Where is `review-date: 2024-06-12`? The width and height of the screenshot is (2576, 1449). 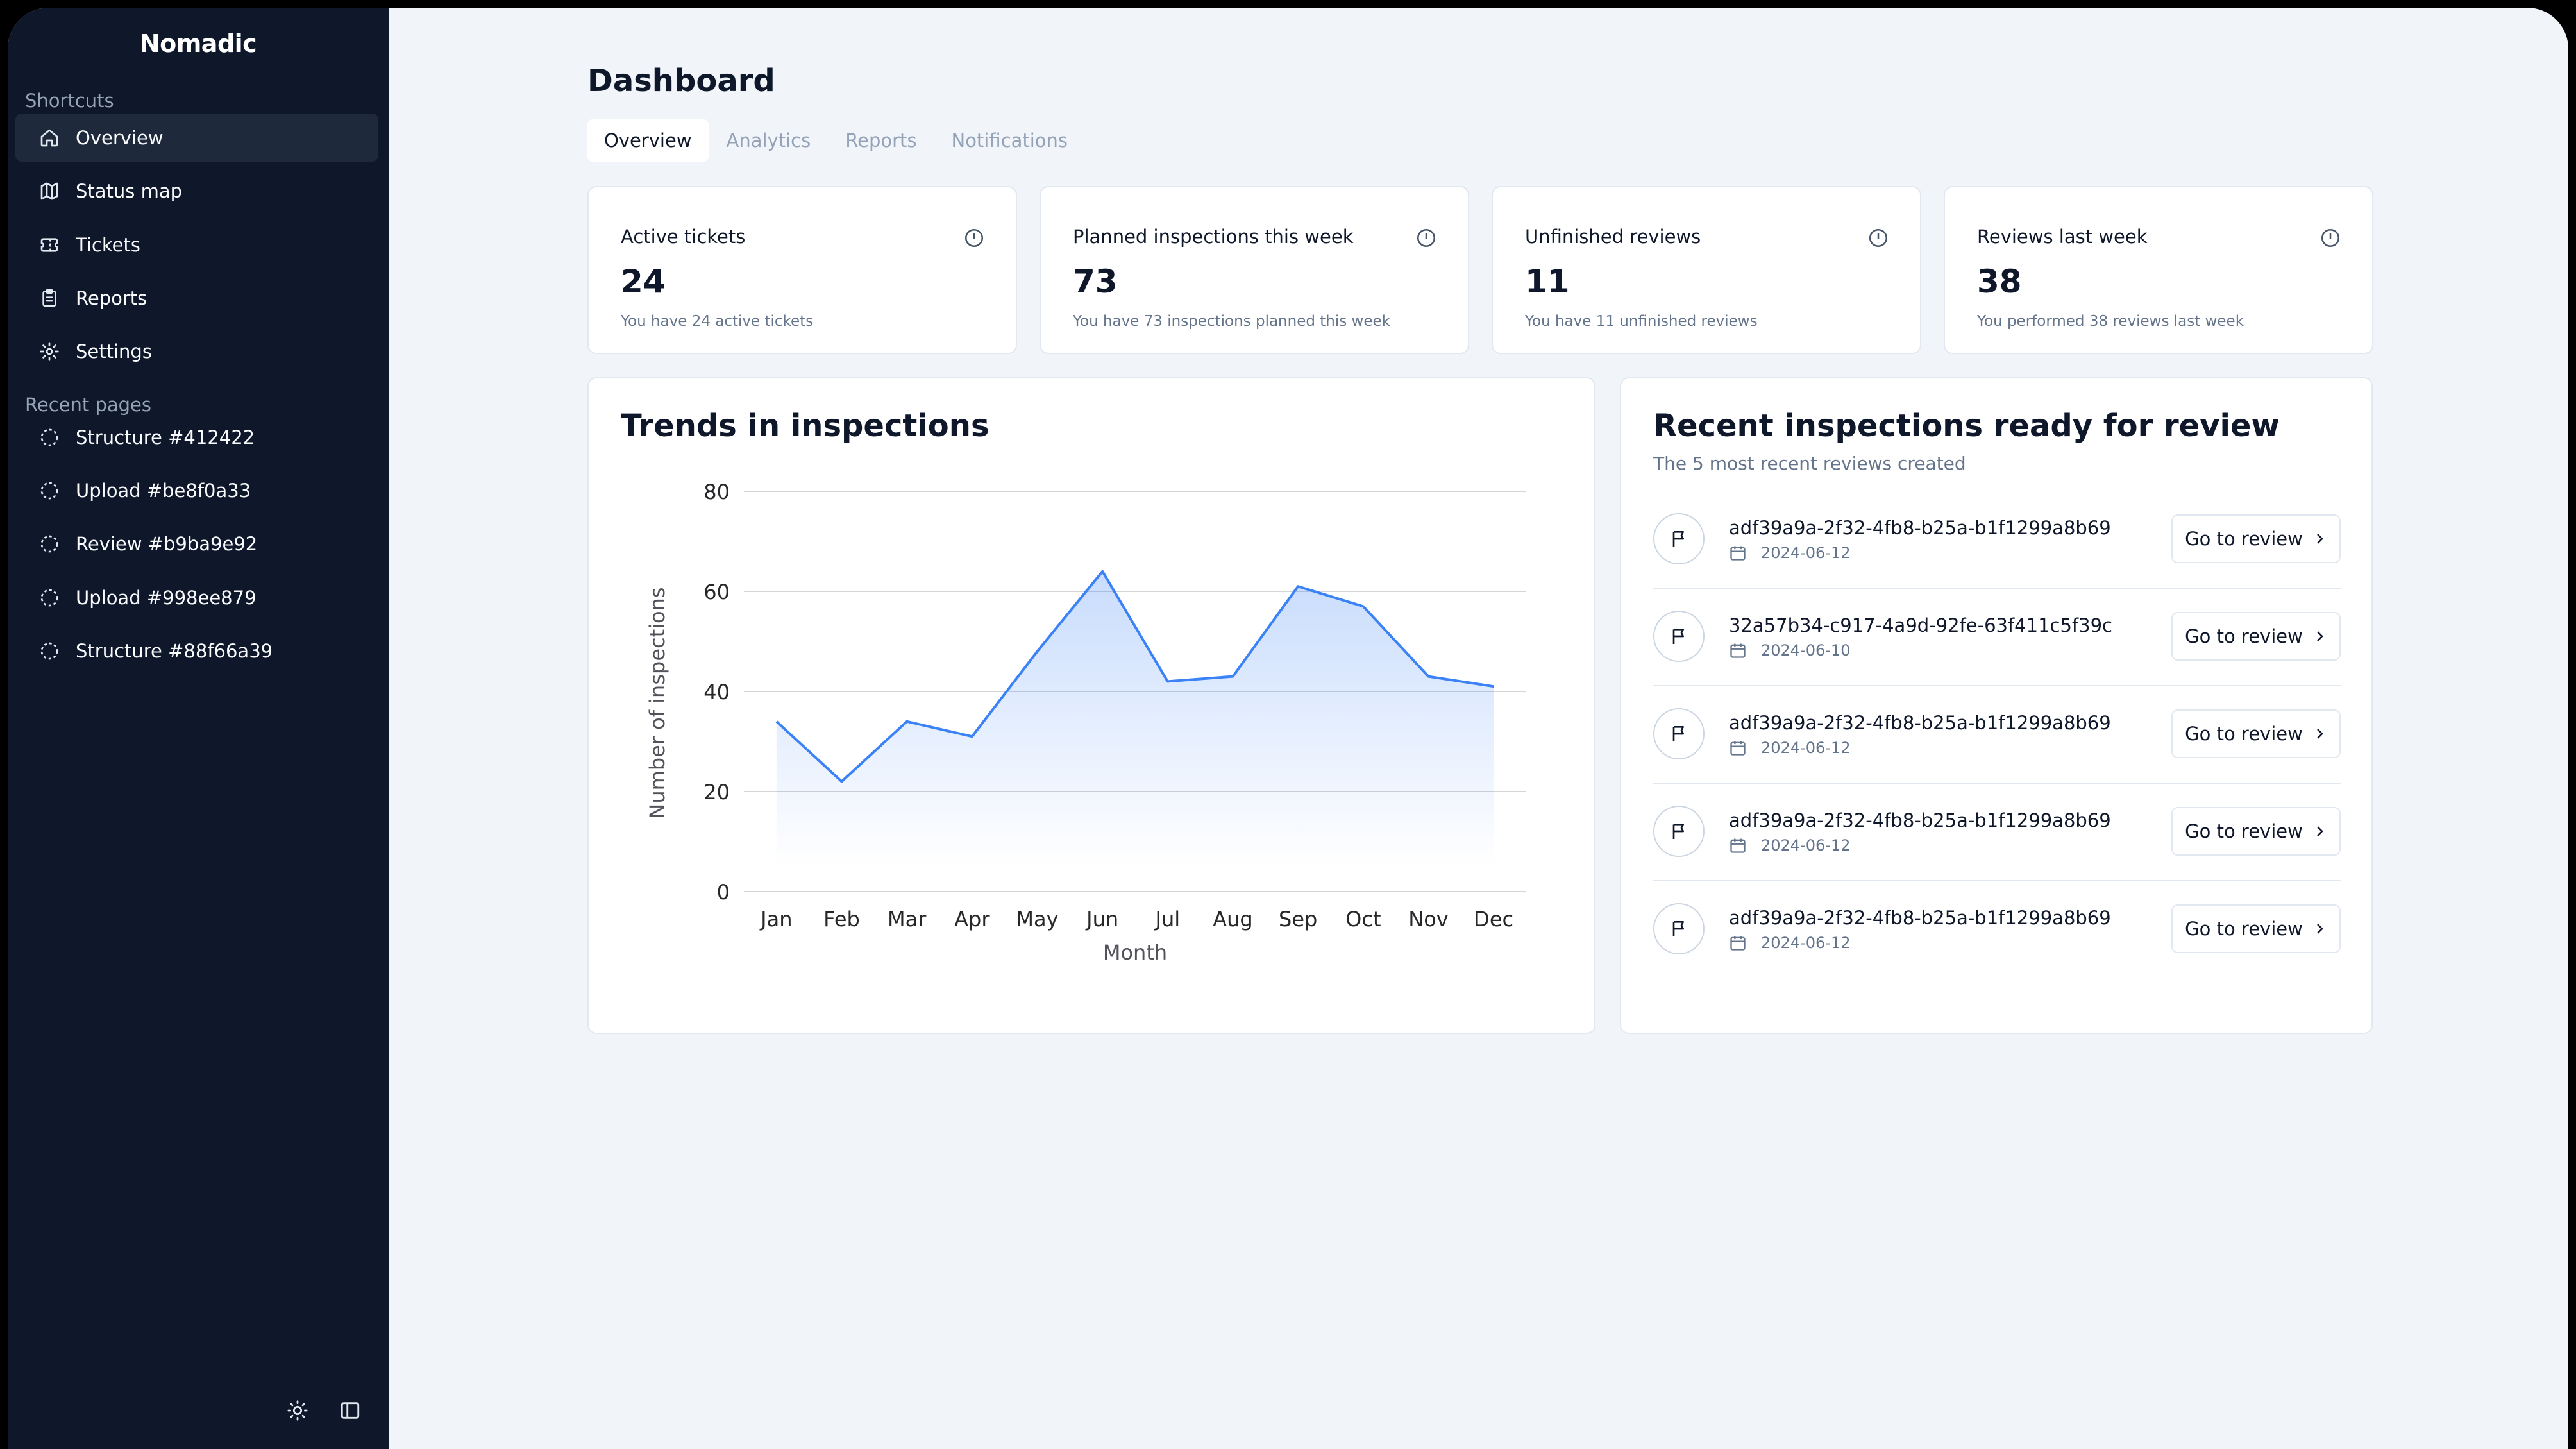 review-date: 2024-06-12 is located at coordinates (1789, 943).